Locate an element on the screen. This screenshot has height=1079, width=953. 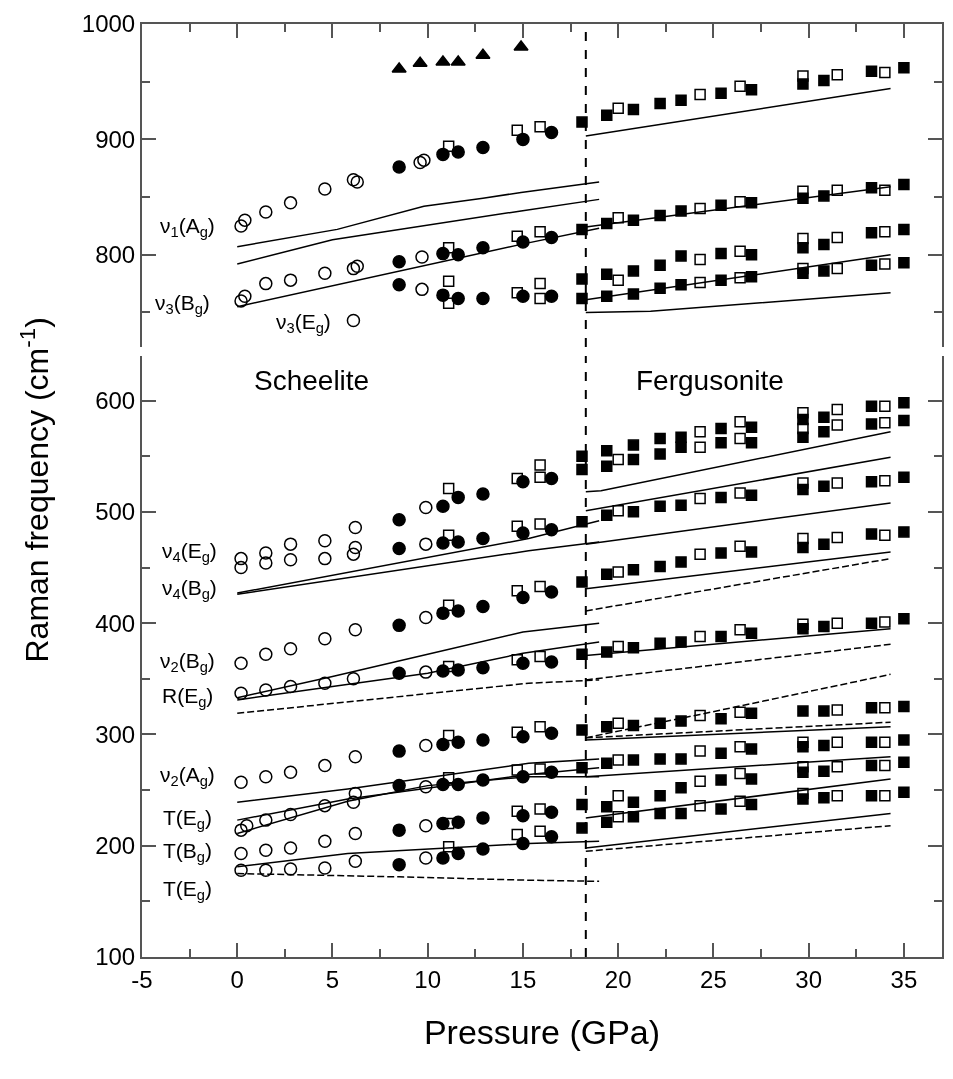
annotation: ν$_{4}$(E$_{g}$) is located at coordinates (189, 552).